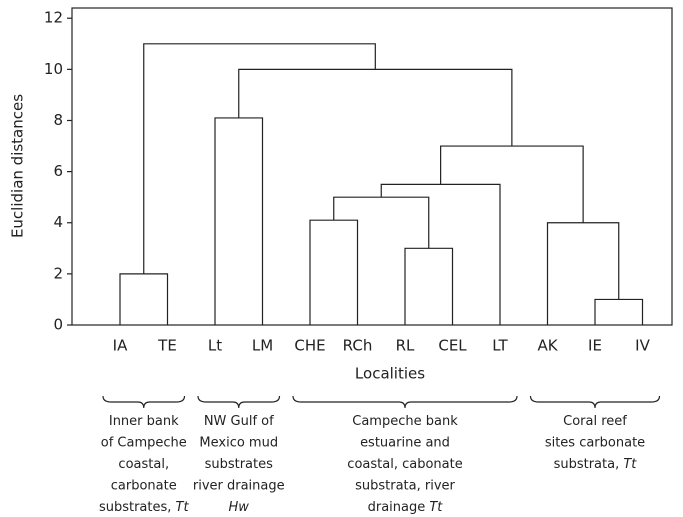  I want to click on x-tick-label: LT, so click(500, 346).